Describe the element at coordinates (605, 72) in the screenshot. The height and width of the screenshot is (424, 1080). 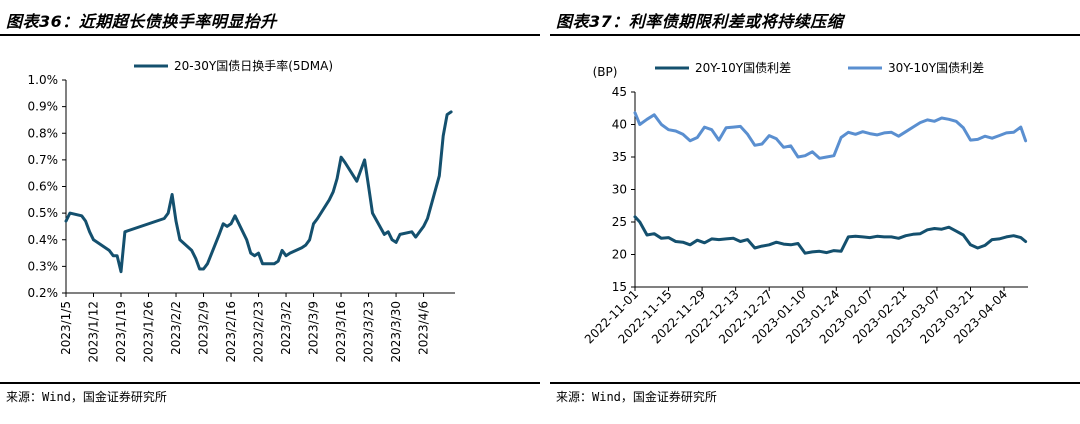
I see `y-axis-unit: (BP)` at that location.